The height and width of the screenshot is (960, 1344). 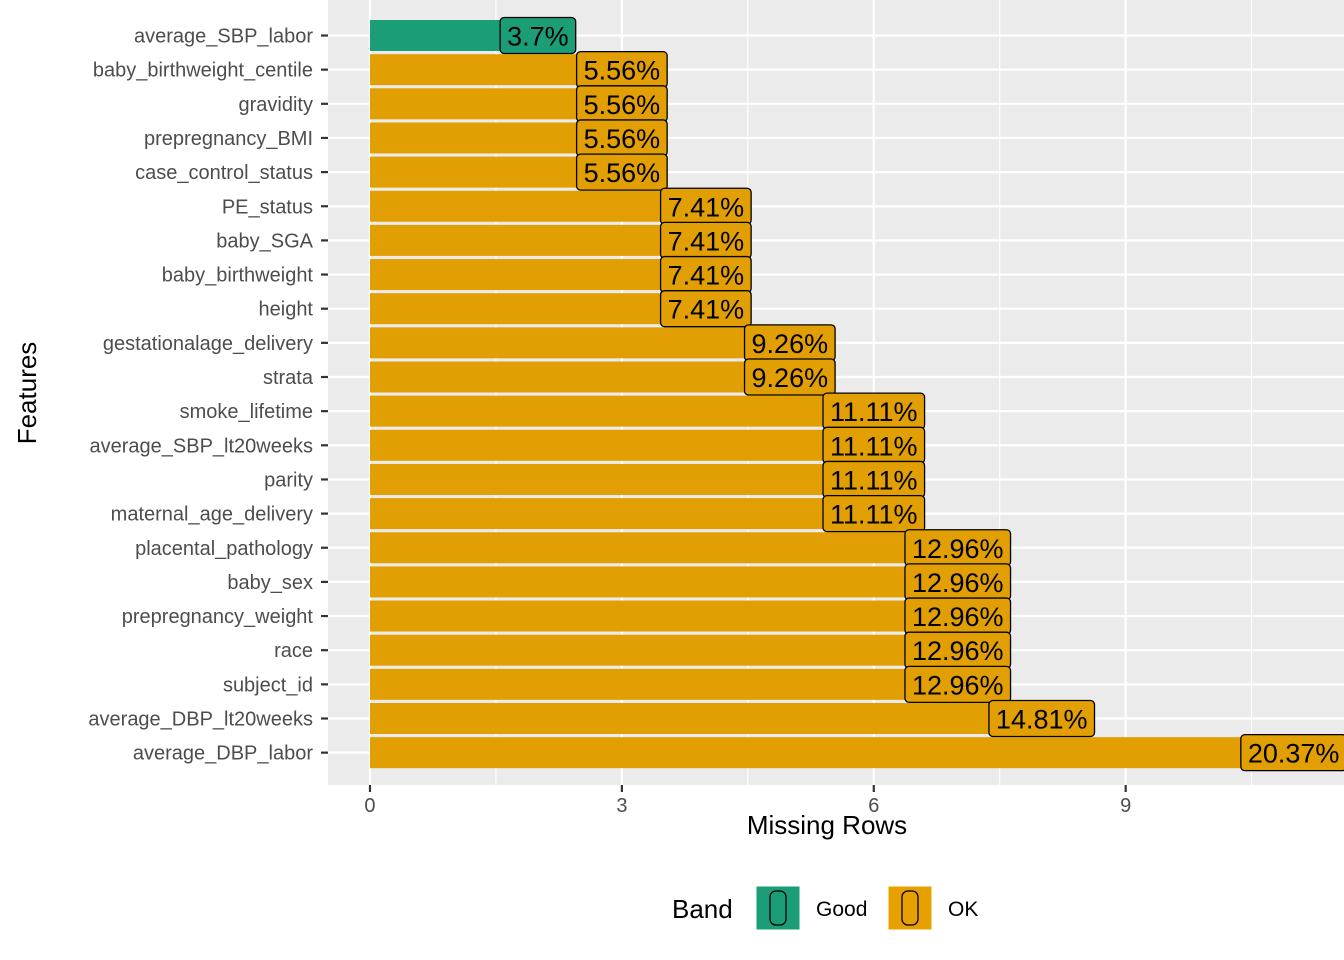 What do you see at coordinates (27, 393) in the screenshot?
I see `y-axis-title: Features` at bounding box center [27, 393].